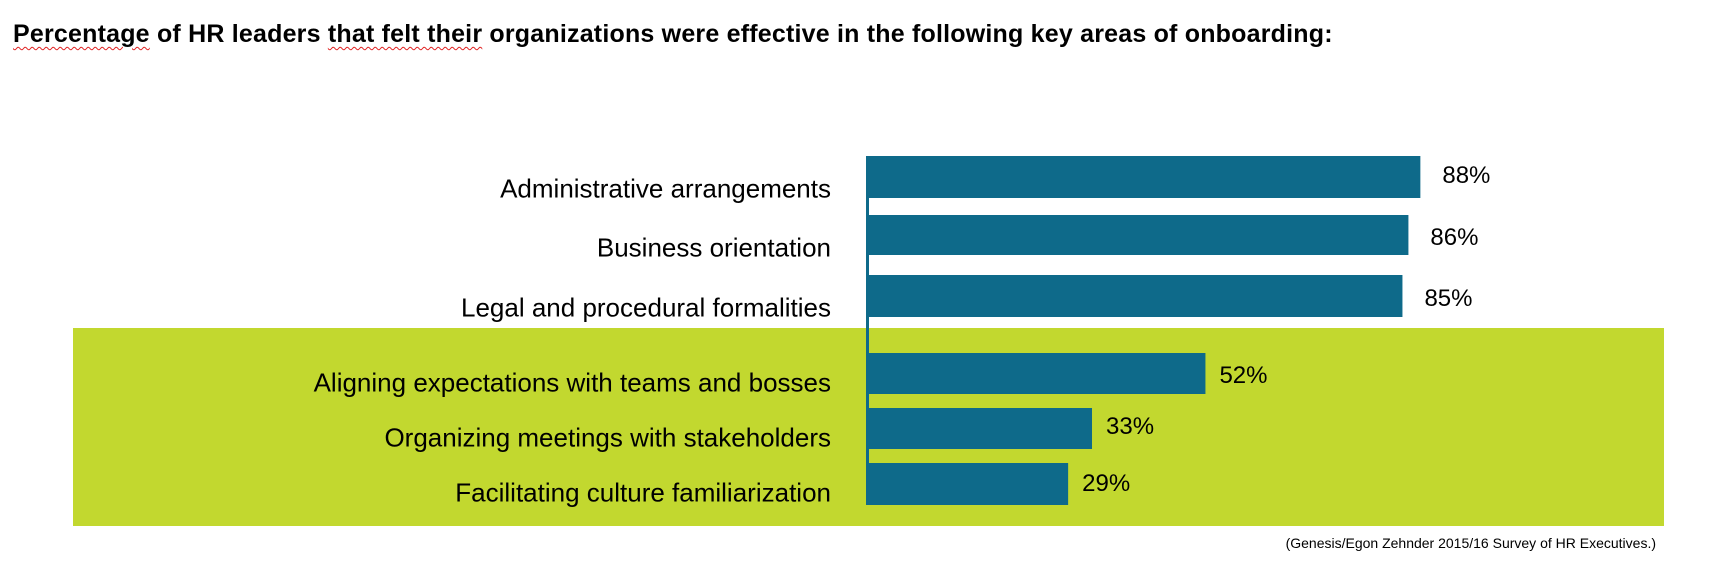 Image resolution: width=1726 pixels, height=578 pixels. What do you see at coordinates (607, 437) in the screenshot?
I see `category-label: Organizing meetings with stakeholders` at bounding box center [607, 437].